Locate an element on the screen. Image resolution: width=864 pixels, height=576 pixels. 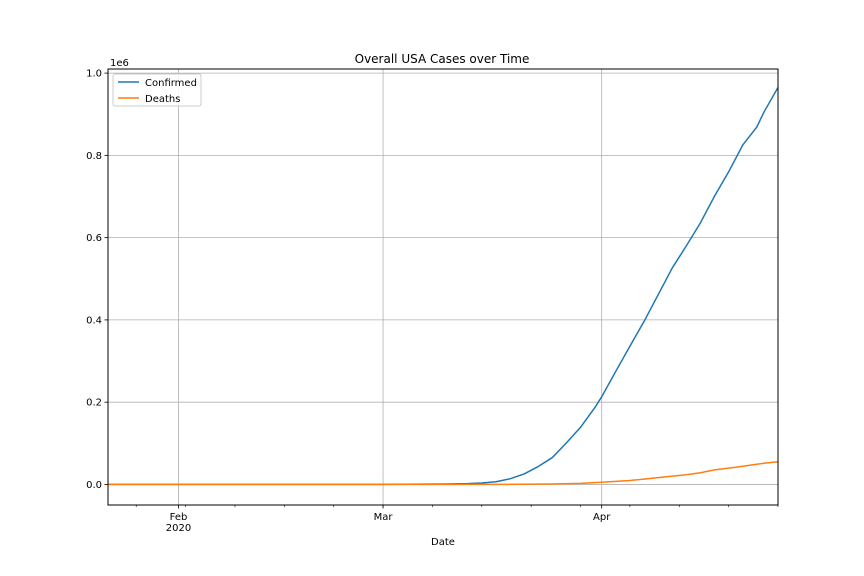
x-tick-label: Feb is located at coordinates (179, 517).